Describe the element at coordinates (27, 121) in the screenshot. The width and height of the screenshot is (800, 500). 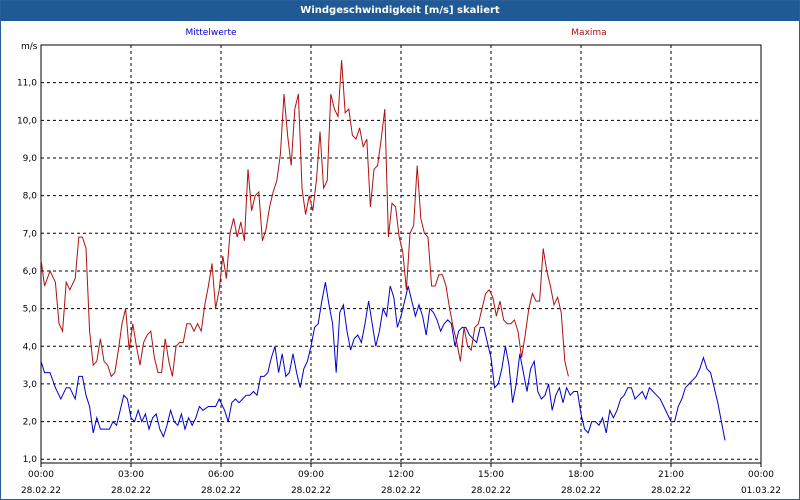
I see `y-tick-label: 10,0` at that location.